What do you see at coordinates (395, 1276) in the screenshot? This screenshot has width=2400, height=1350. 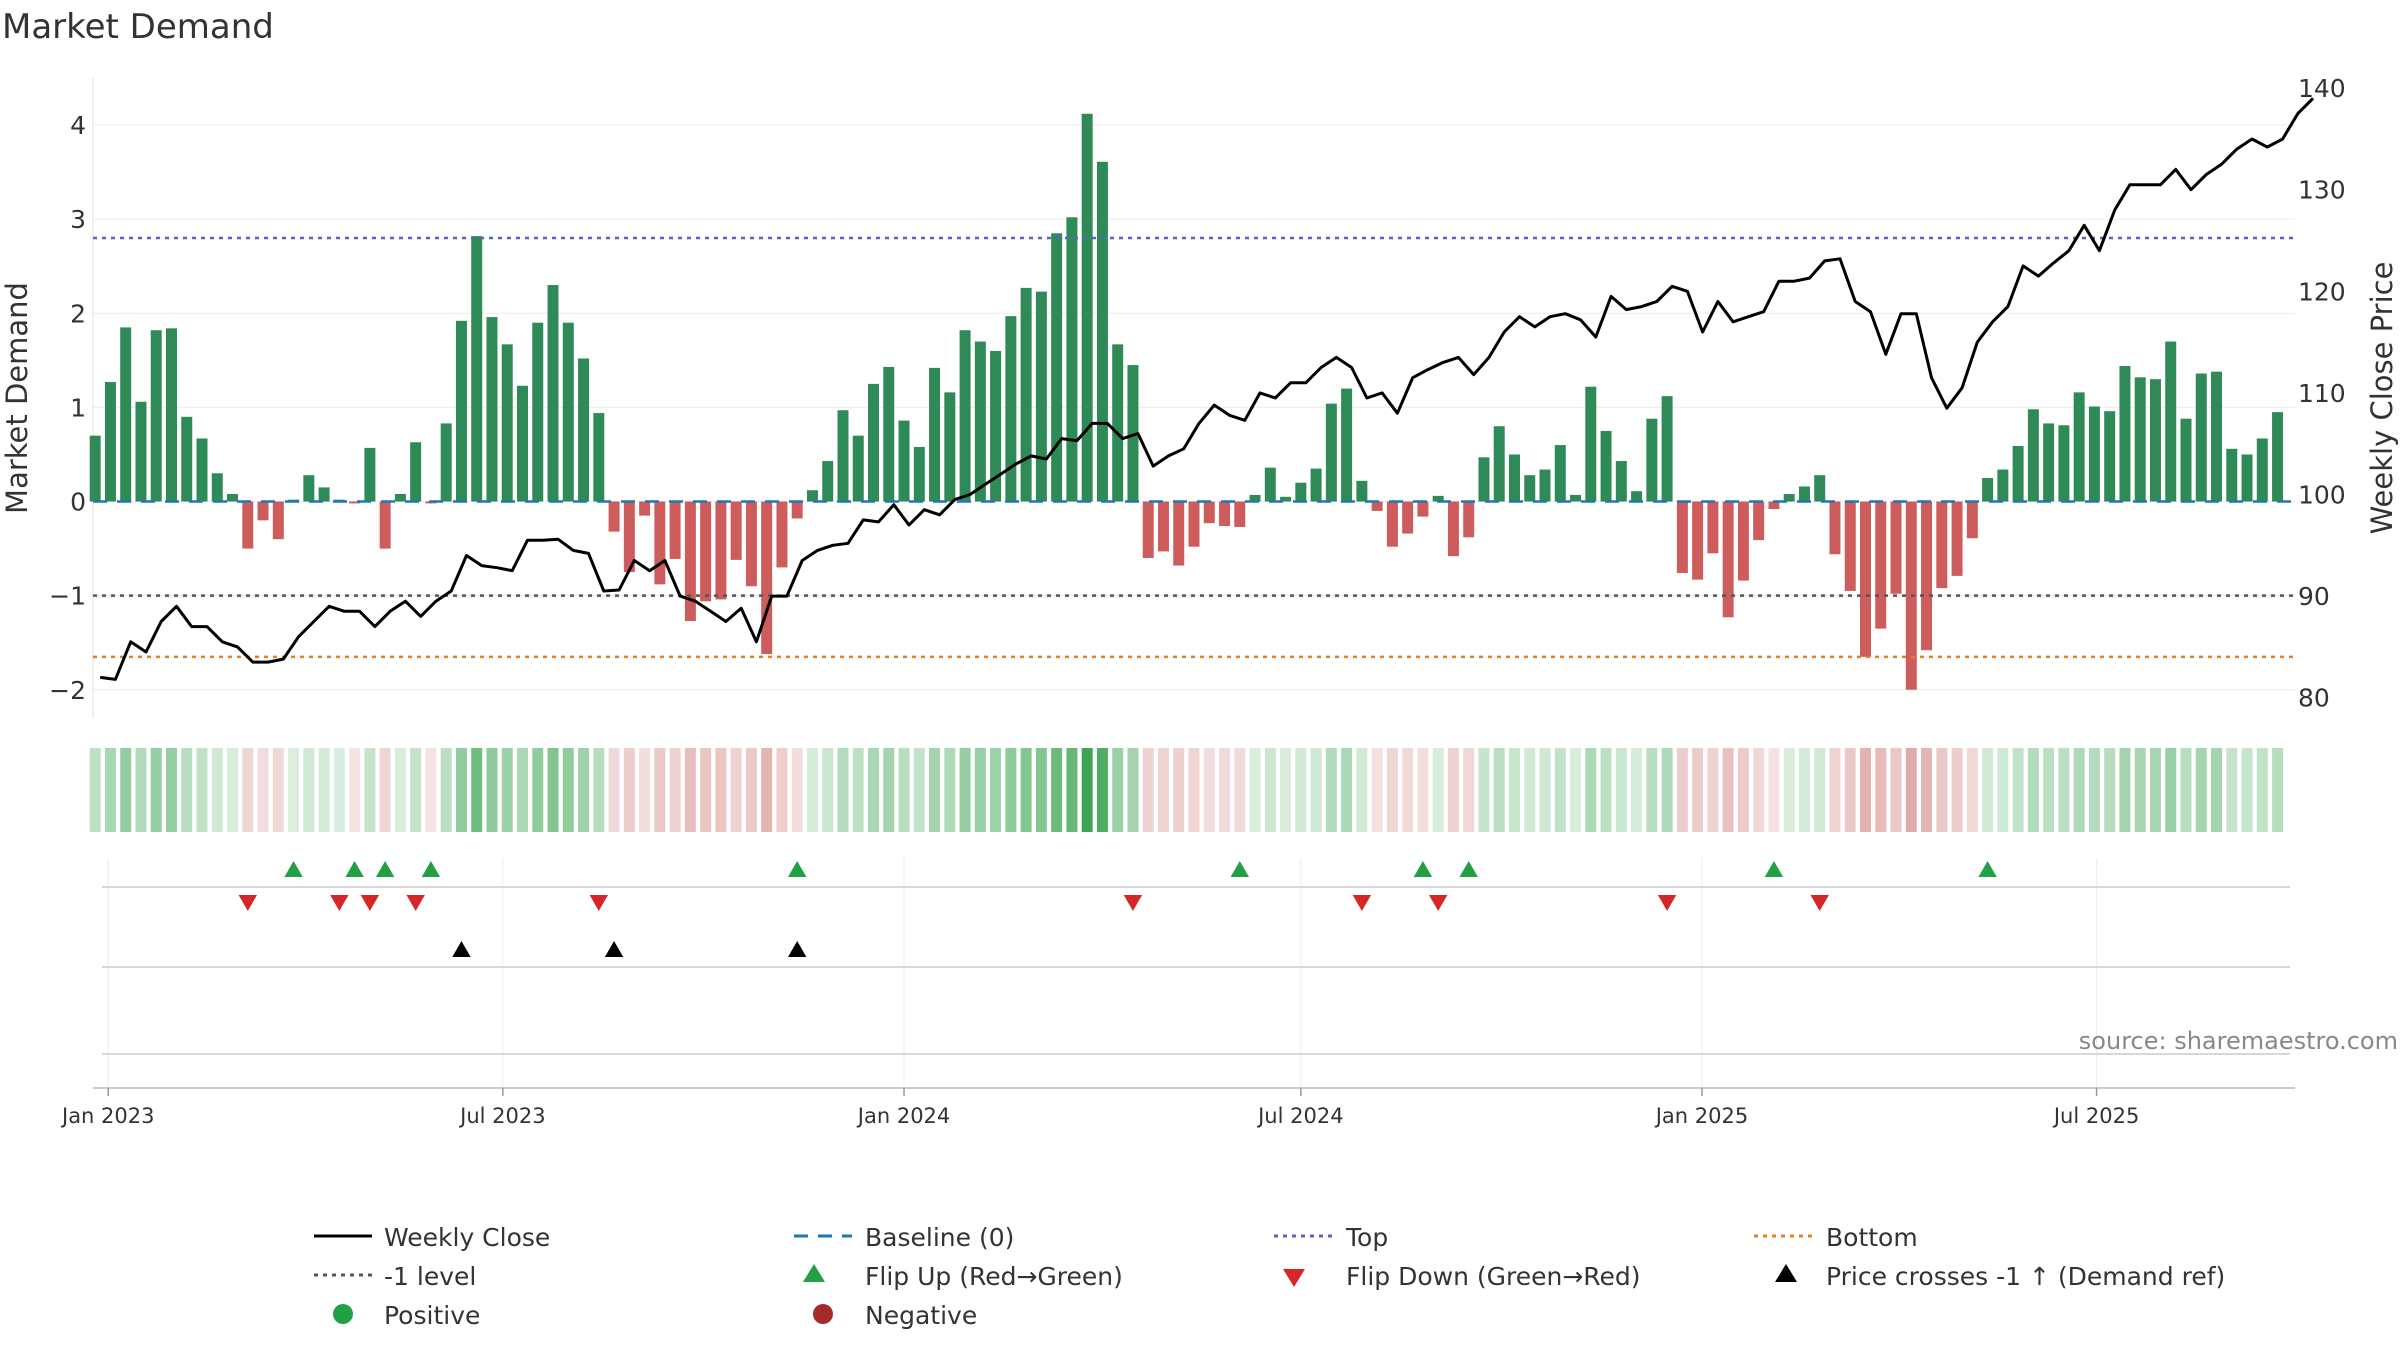 I see `legend-item-minus1: -1 level` at bounding box center [395, 1276].